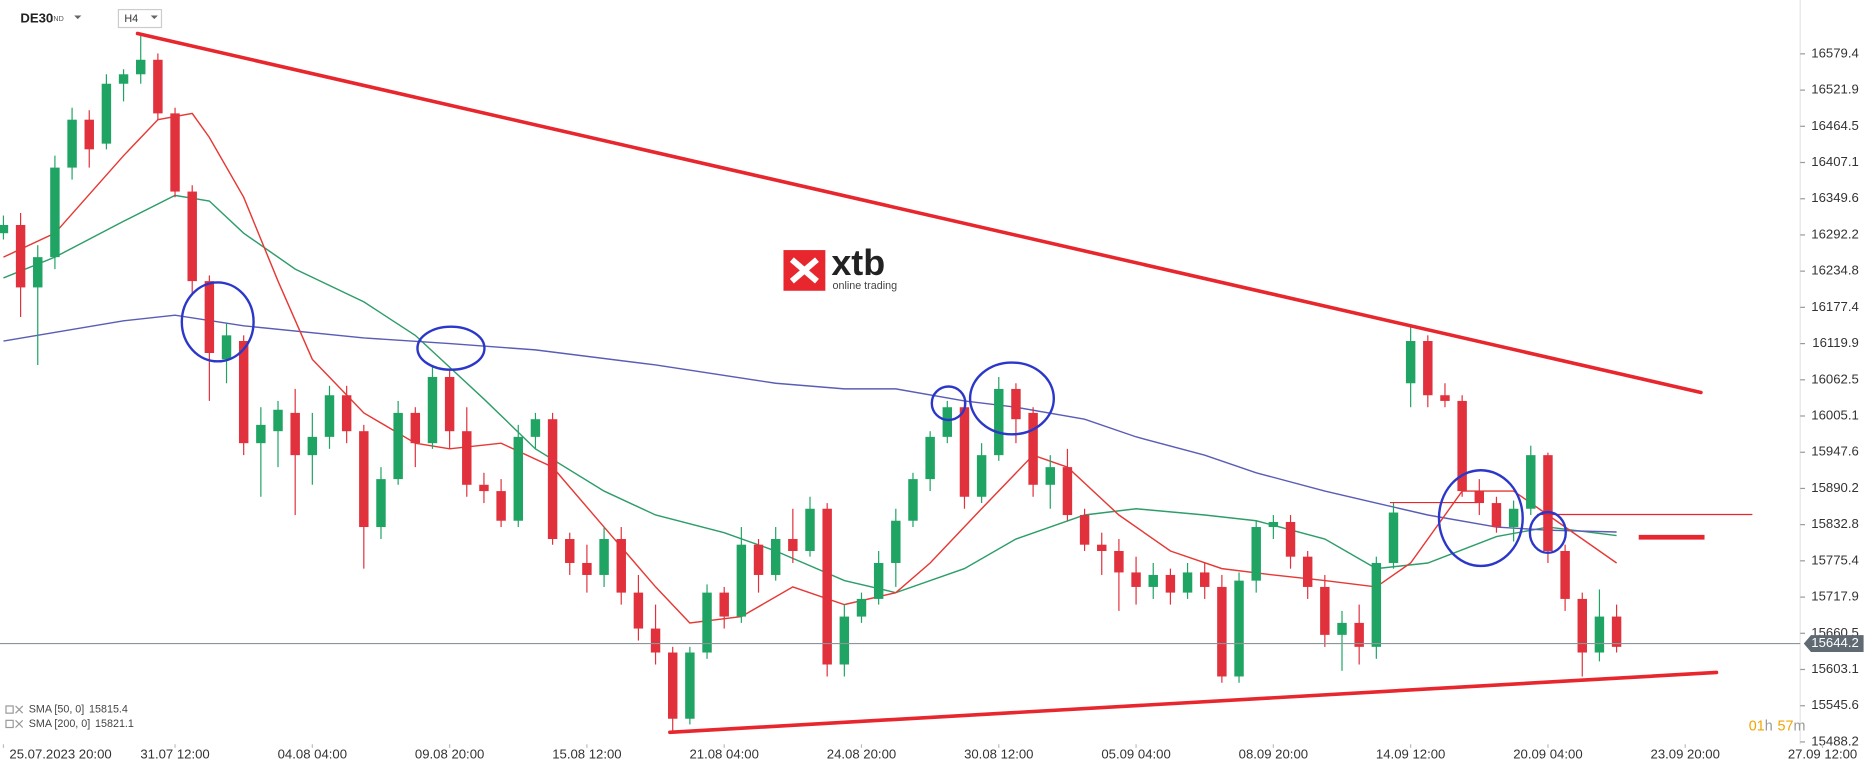  What do you see at coordinates (1835, 270) in the screenshot?
I see `y-tick-label: 16234.8` at bounding box center [1835, 270].